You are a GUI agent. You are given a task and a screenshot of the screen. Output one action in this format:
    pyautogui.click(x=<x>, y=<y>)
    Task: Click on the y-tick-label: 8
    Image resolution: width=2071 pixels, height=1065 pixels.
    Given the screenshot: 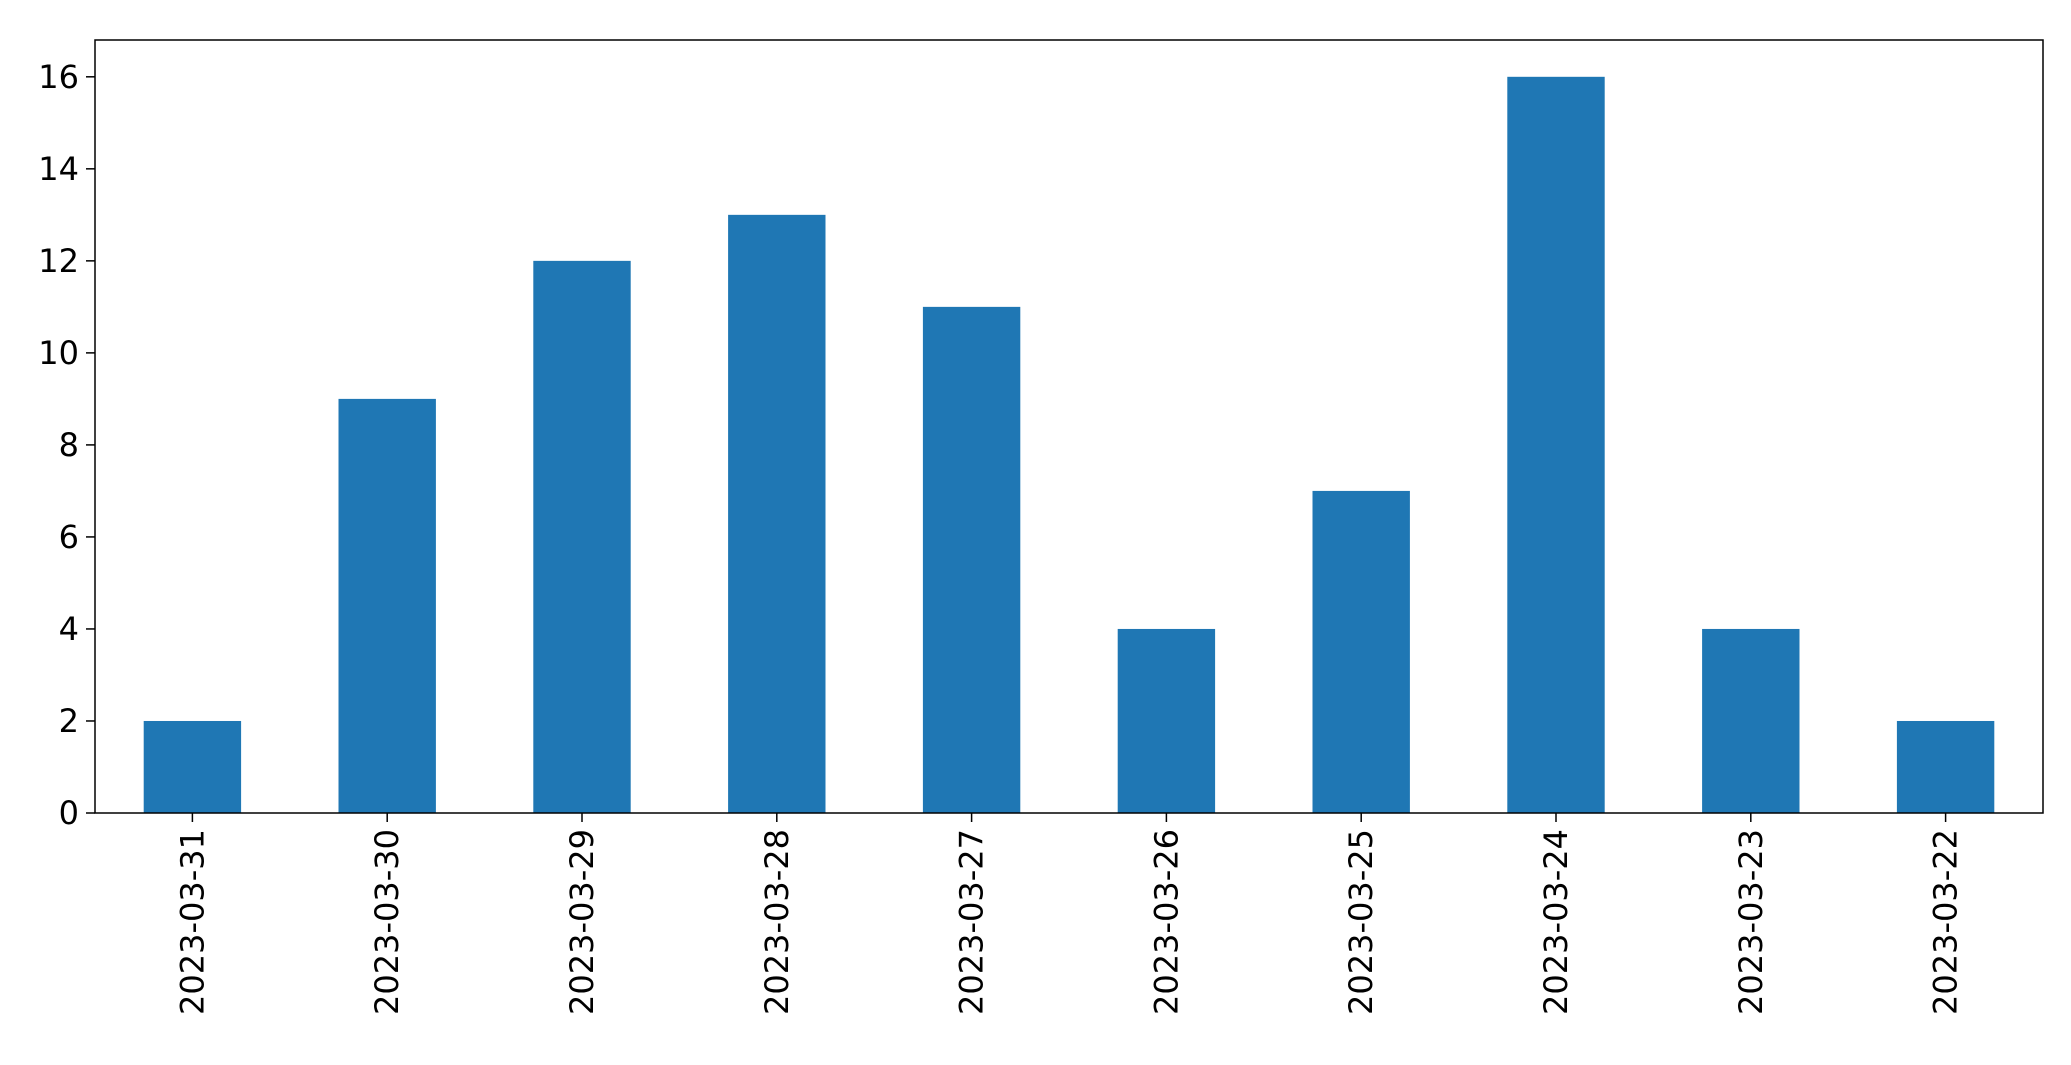 What is the action you would take?
    pyautogui.click(x=69, y=445)
    